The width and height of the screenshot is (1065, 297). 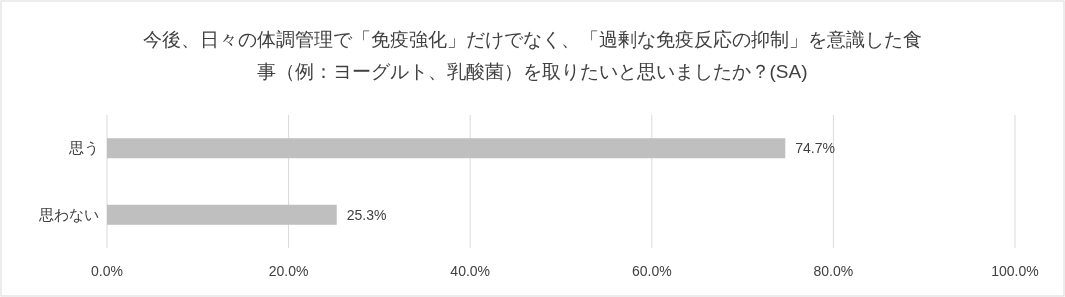 I want to click on data-label: 25.3%, so click(x=366, y=214).